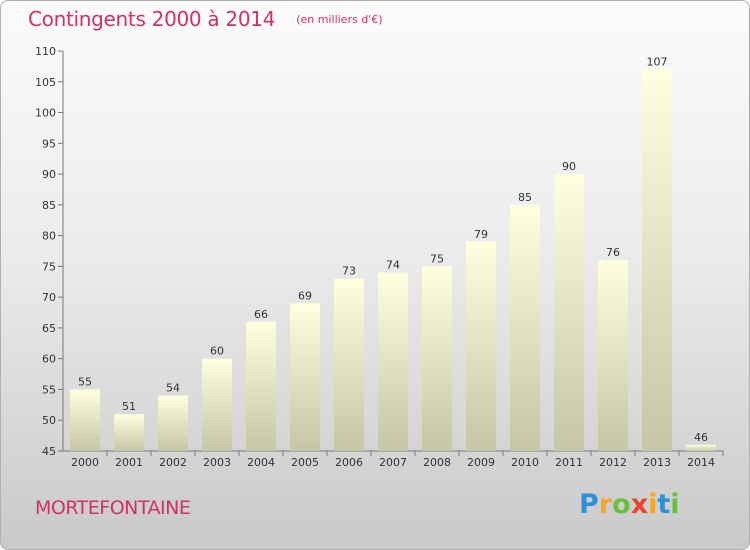 Image resolution: width=750 pixels, height=550 pixels. I want to click on x-tick-label: 2009, so click(481, 462).